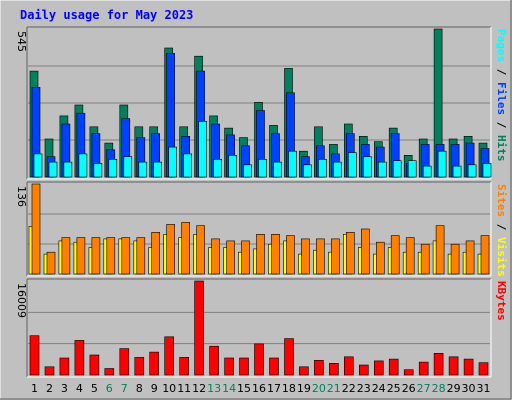  I want to click on day-label-11: 11, so click(184, 388).